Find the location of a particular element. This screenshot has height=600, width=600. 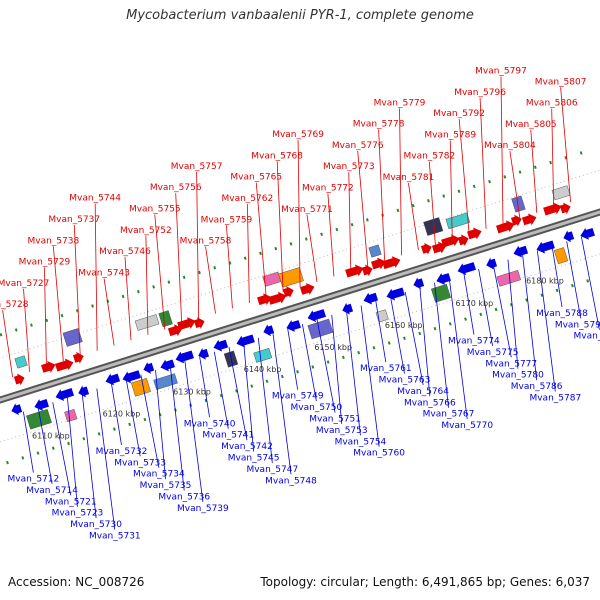

gene-label: Mvan_5756 is located at coordinates (176, 188).